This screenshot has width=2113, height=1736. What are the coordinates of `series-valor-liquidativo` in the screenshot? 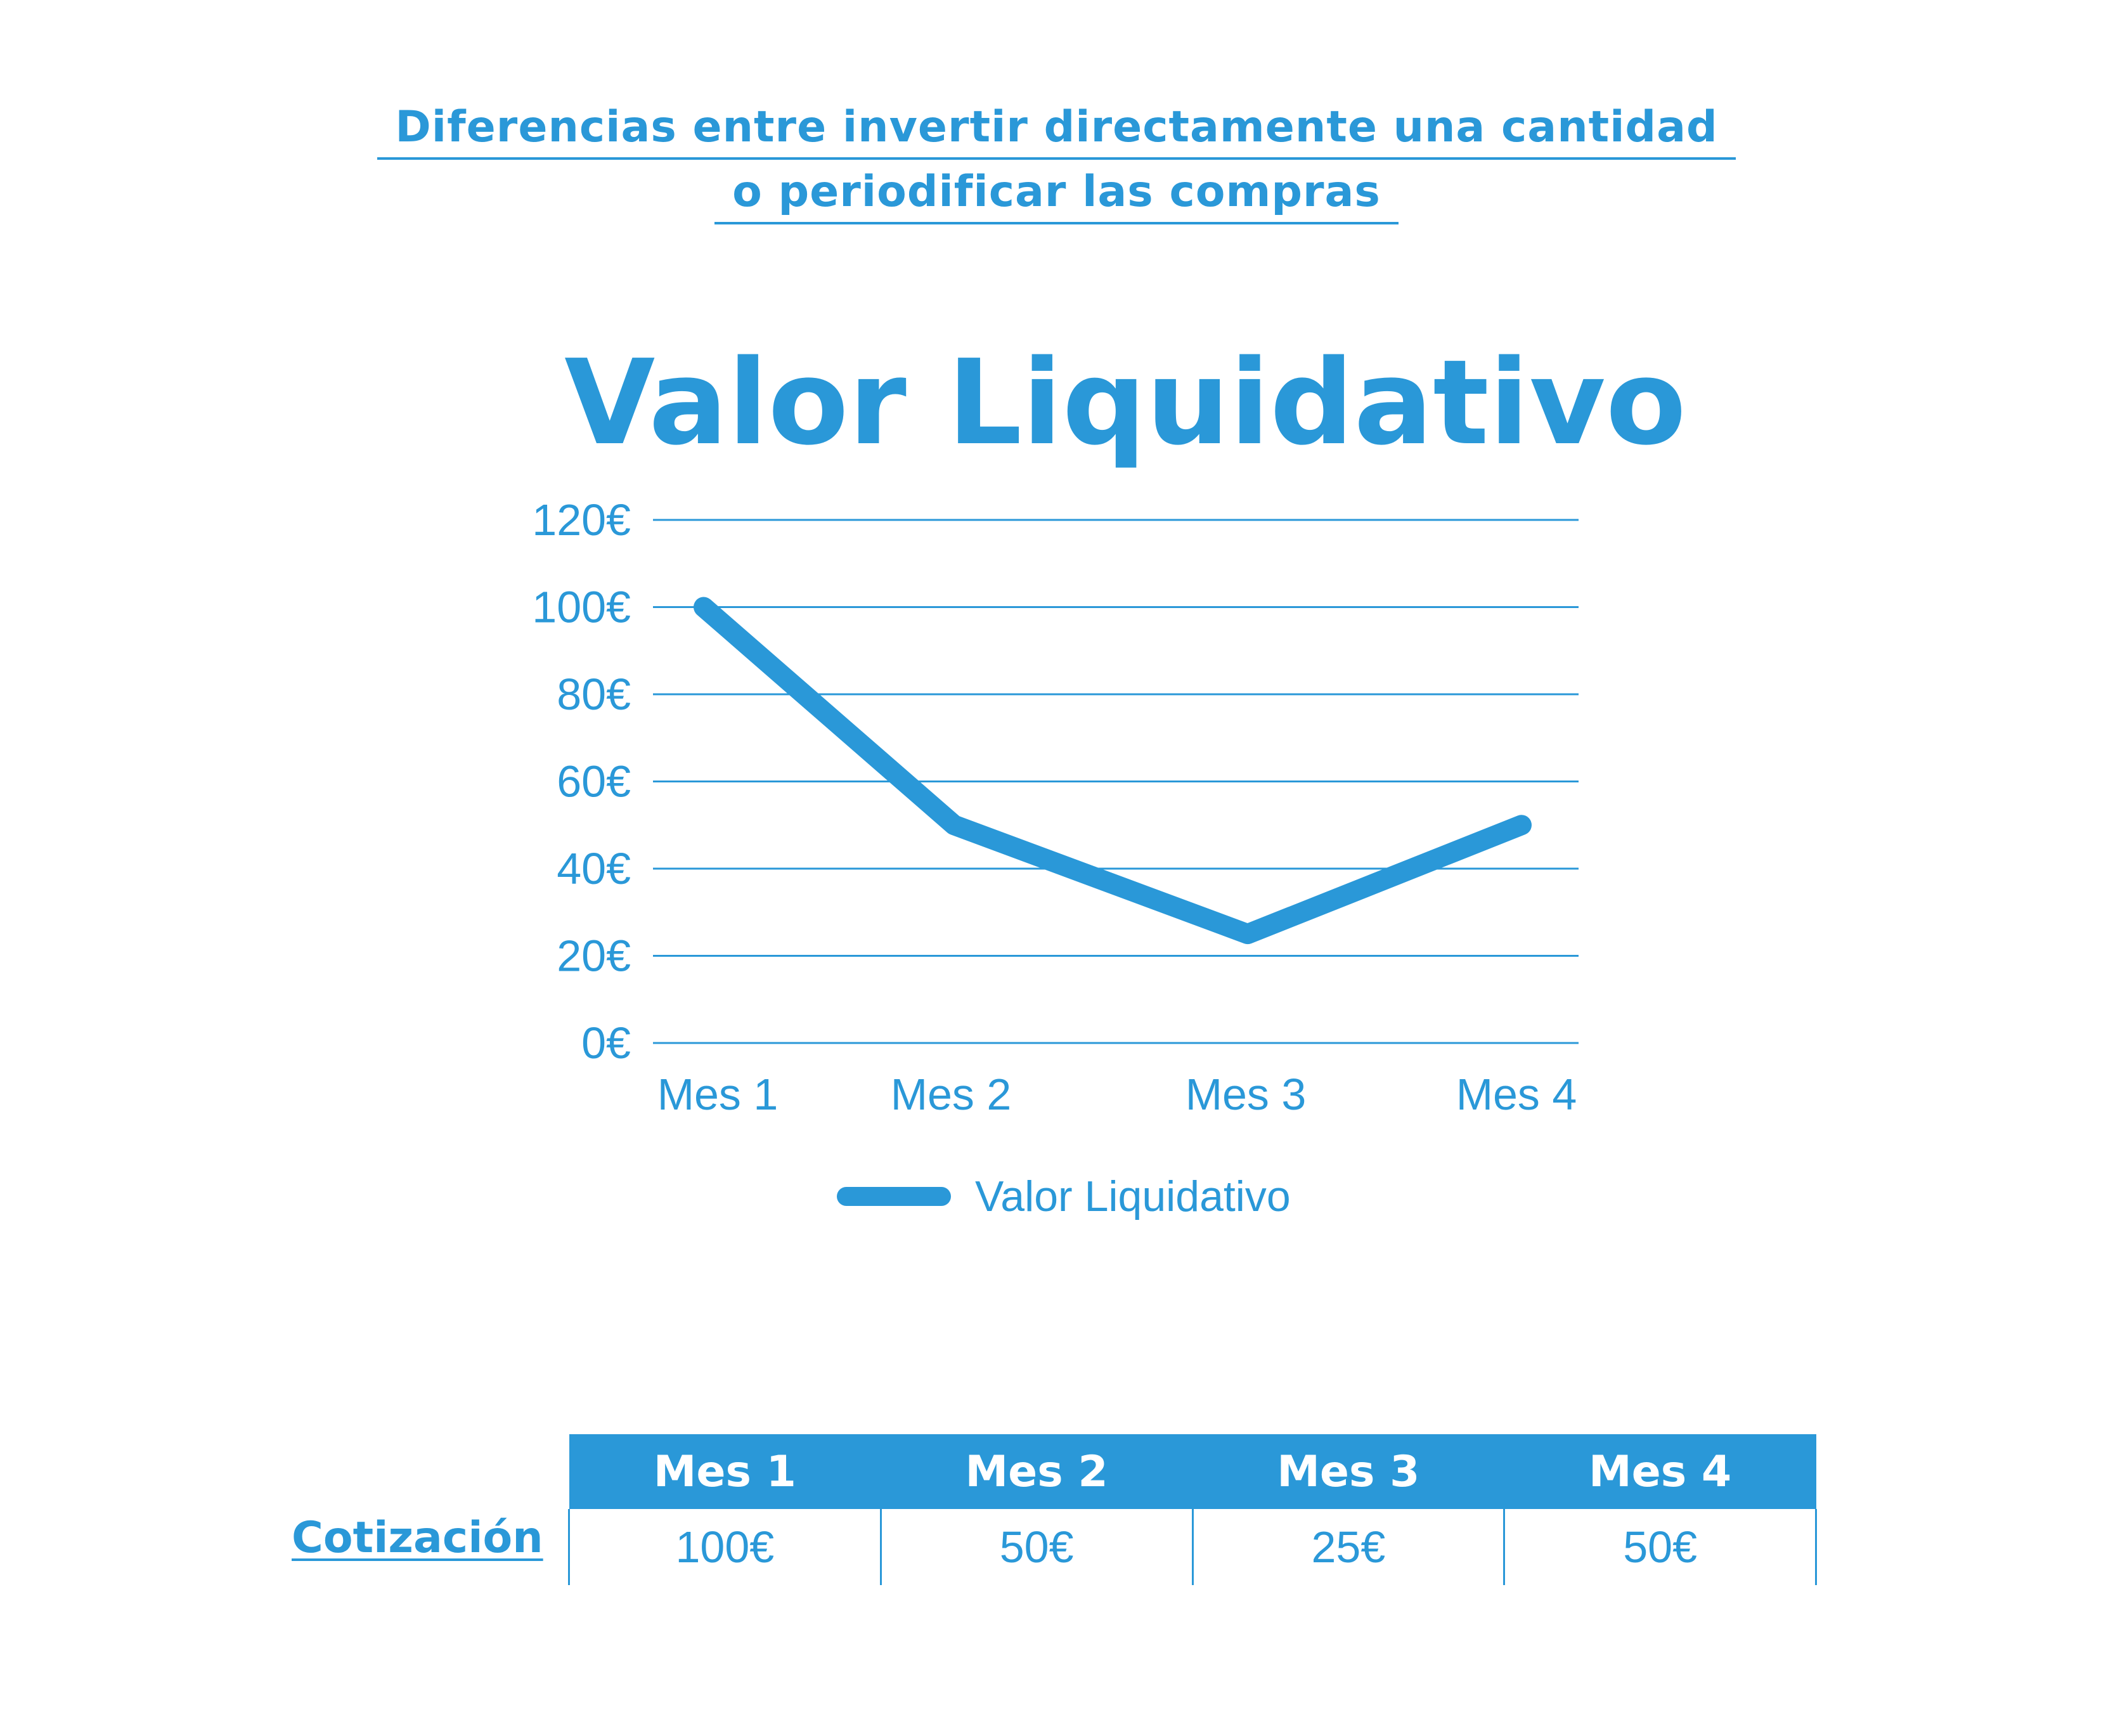 It's located at (1113, 771).